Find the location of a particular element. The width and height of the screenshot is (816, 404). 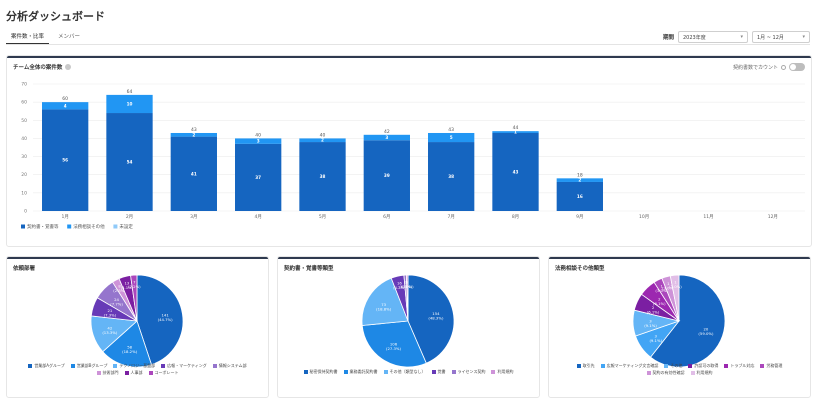

x-tick-label: 7月 is located at coordinates (450, 217).